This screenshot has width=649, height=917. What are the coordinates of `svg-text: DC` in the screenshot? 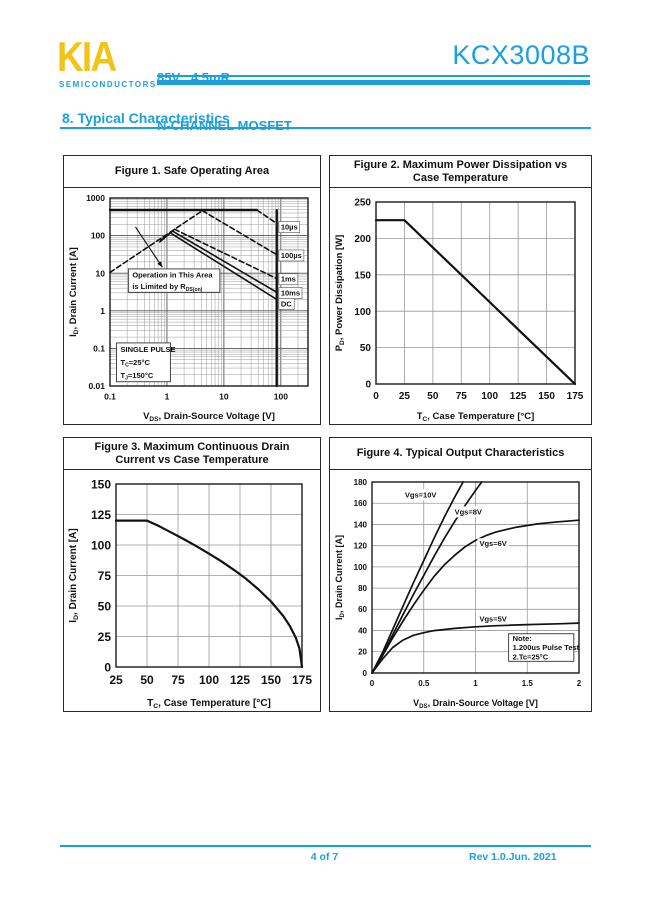 It's located at (286, 303).